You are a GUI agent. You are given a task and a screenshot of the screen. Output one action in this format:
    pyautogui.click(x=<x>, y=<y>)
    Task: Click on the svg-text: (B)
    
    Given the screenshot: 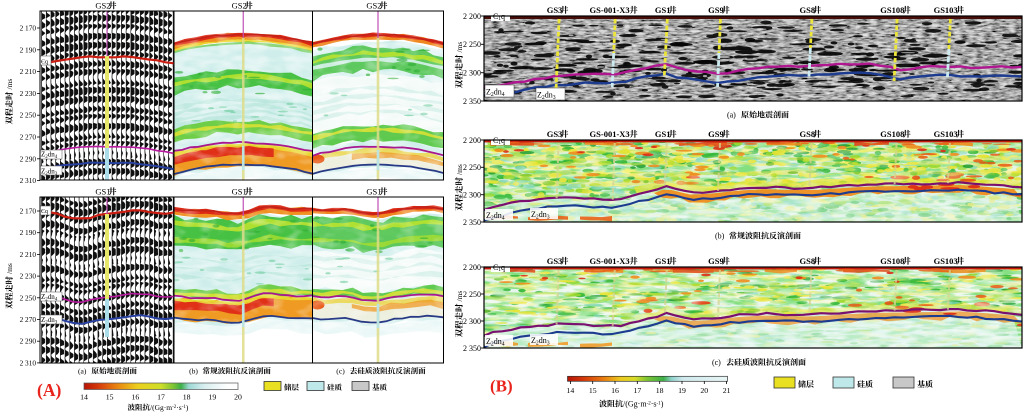 What is the action you would take?
    pyautogui.click(x=501, y=386)
    